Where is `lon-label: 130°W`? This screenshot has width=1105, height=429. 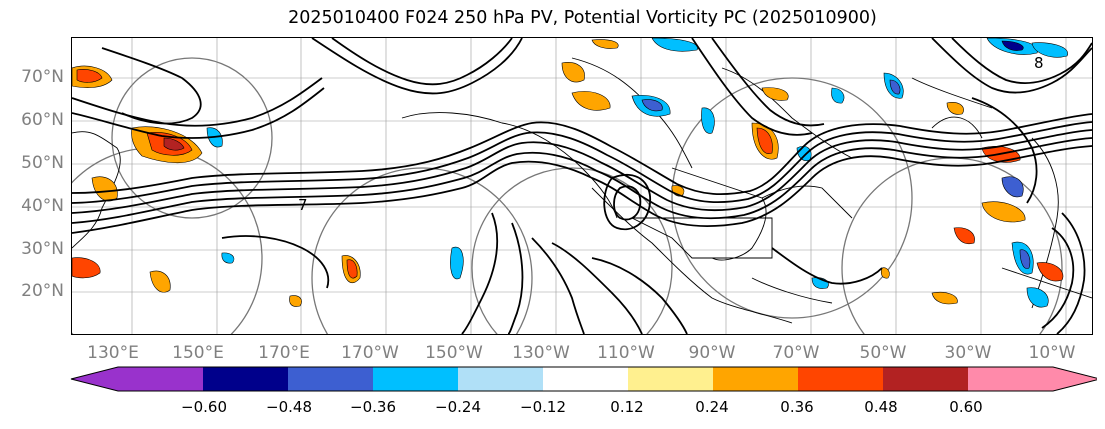 lon-label: 130°W is located at coordinates (541, 353).